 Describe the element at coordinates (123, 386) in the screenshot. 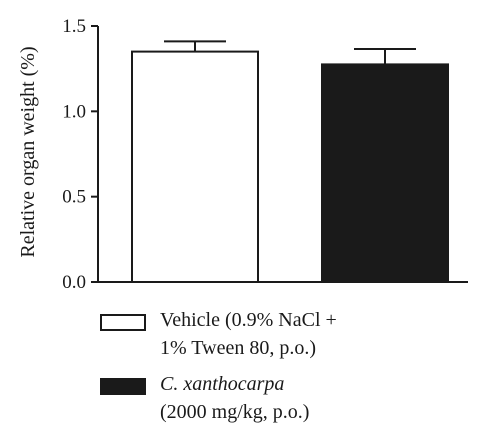

I see `legend-swatch-treatment` at that location.